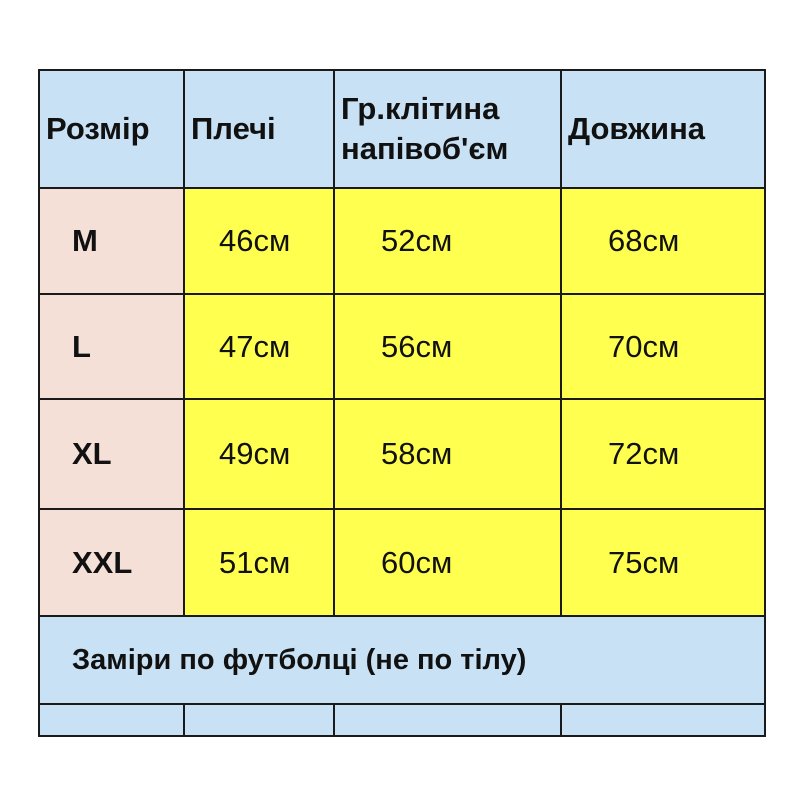 This screenshot has width=800, height=800. What do you see at coordinates (644, 562) in the screenshot?
I see `table-cell-length-text: 75см` at bounding box center [644, 562].